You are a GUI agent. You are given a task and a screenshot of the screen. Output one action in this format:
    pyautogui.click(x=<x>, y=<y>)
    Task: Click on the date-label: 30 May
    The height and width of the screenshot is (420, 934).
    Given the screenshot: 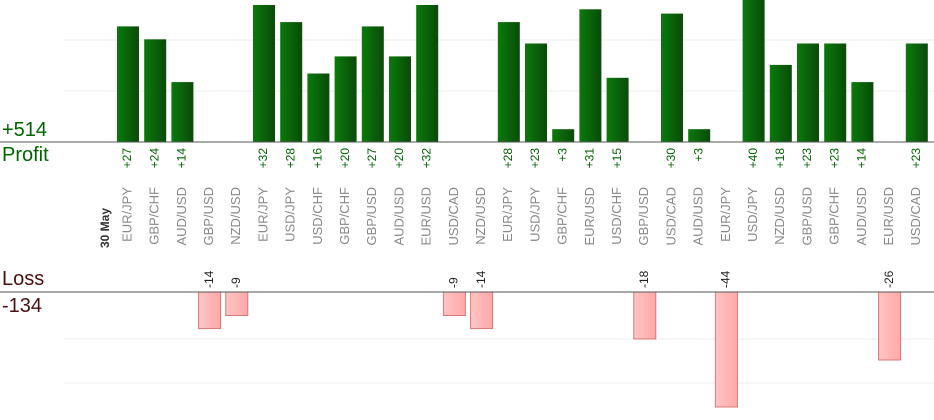 What is the action you would take?
    pyautogui.click(x=105, y=228)
    